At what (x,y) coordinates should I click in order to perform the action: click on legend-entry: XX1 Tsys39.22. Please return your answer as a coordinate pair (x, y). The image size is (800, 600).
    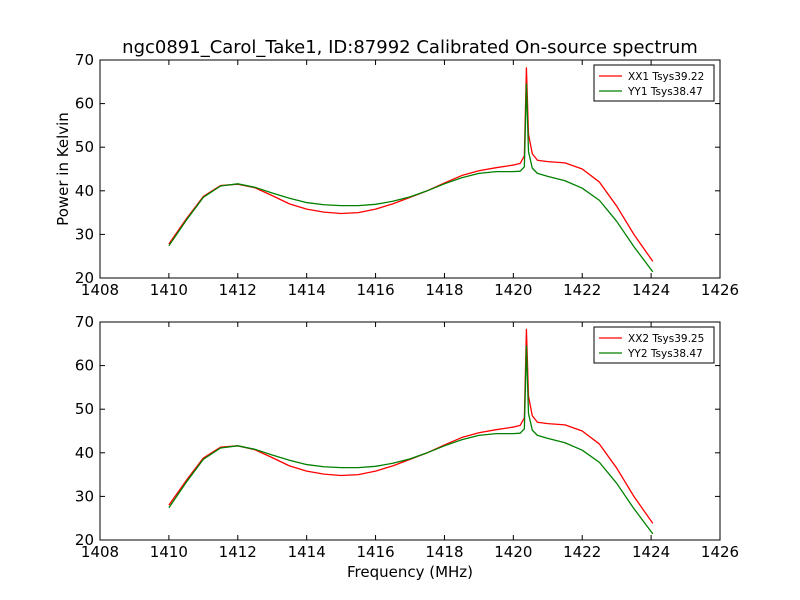
    Looking at the image, I should click on (666, 77).